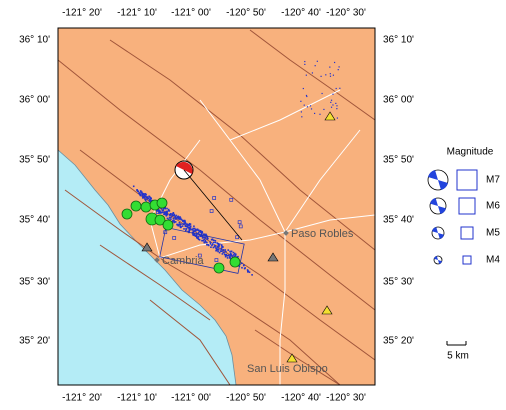 The height and width of the screenshot is (410, 506). Describe the element at coordinates (191, 13) in the screenshot. I see `lon-label: -121° 00'` at that location.